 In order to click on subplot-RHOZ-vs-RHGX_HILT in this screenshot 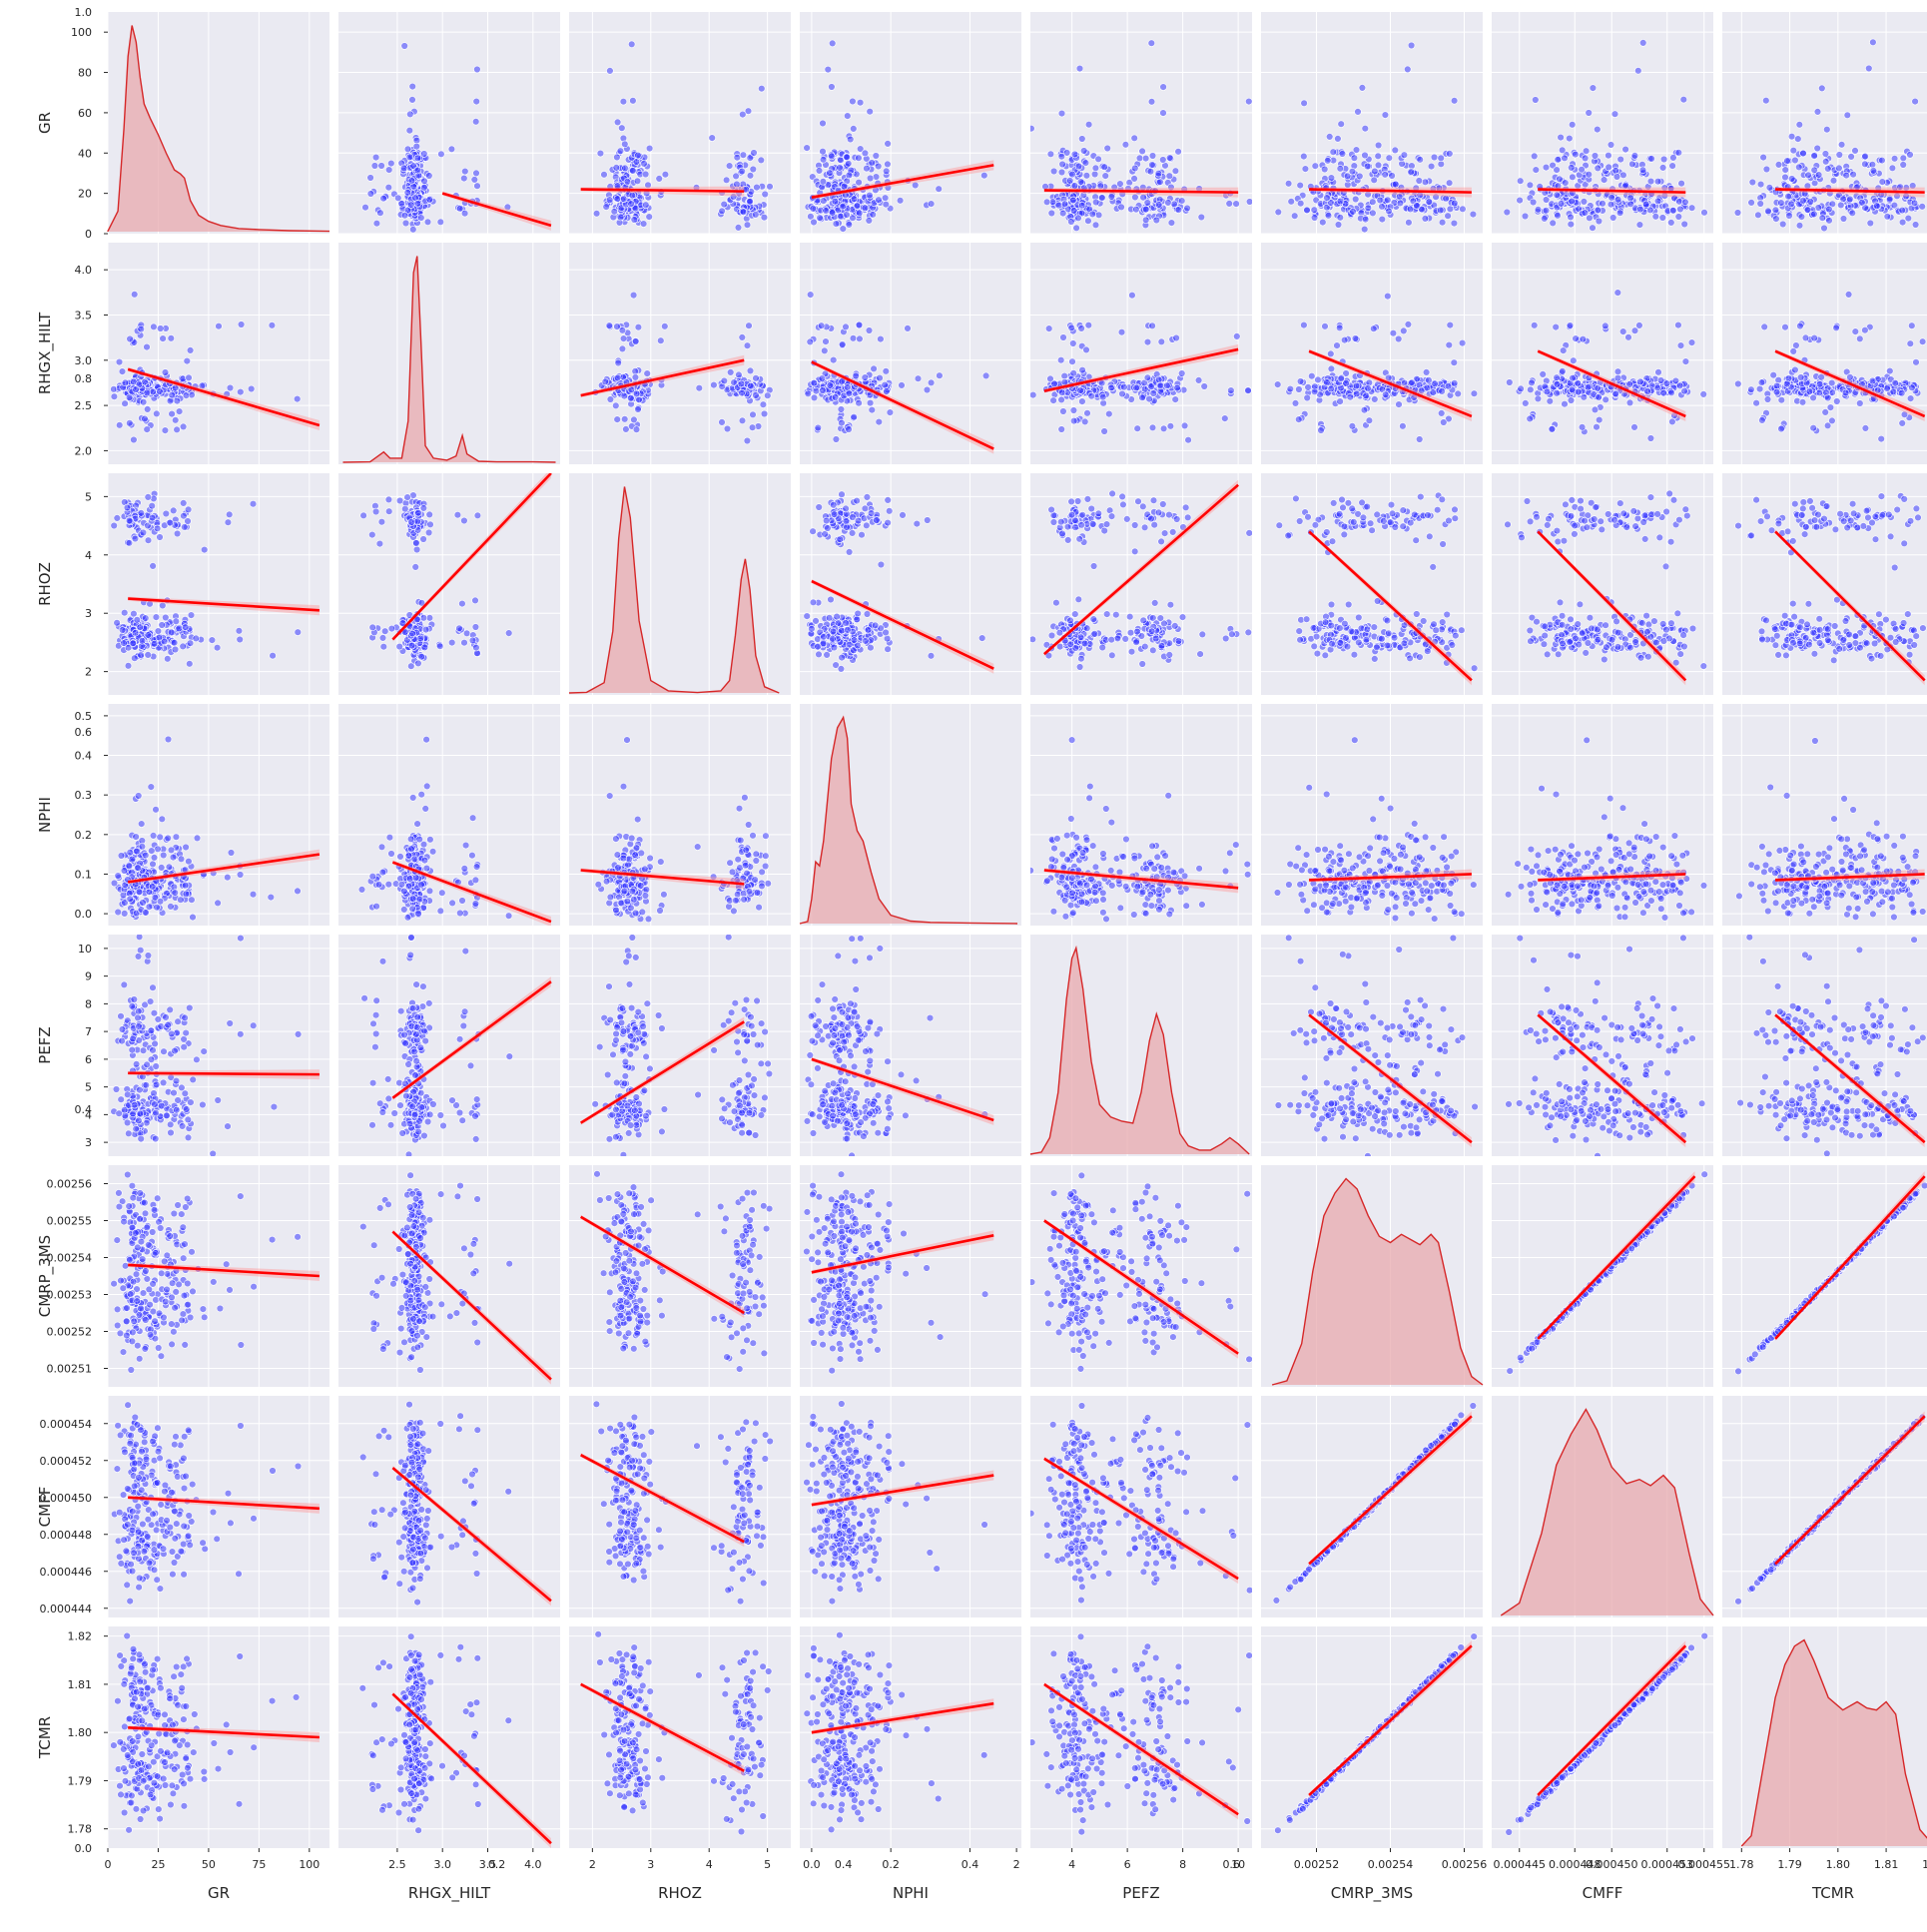, I will do `click(449, 584)`.